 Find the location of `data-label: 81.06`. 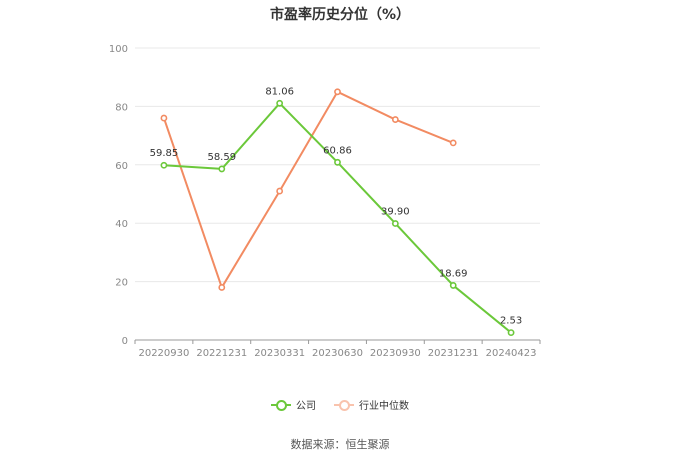

data-label: 81.06 is located at coordinates (279, 91).